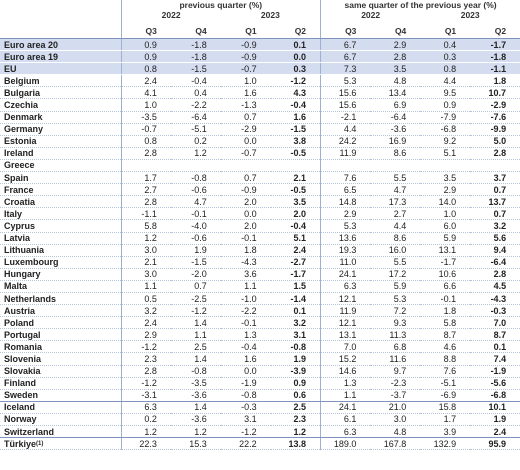  I want to click on year-header: 2022, so click(370, 15).